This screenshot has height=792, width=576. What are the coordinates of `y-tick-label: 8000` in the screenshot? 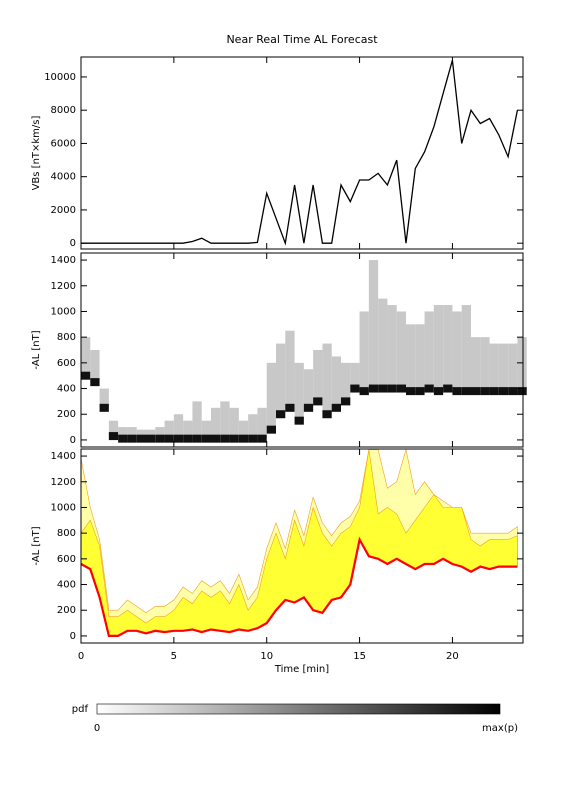 It's located at (63, 110).